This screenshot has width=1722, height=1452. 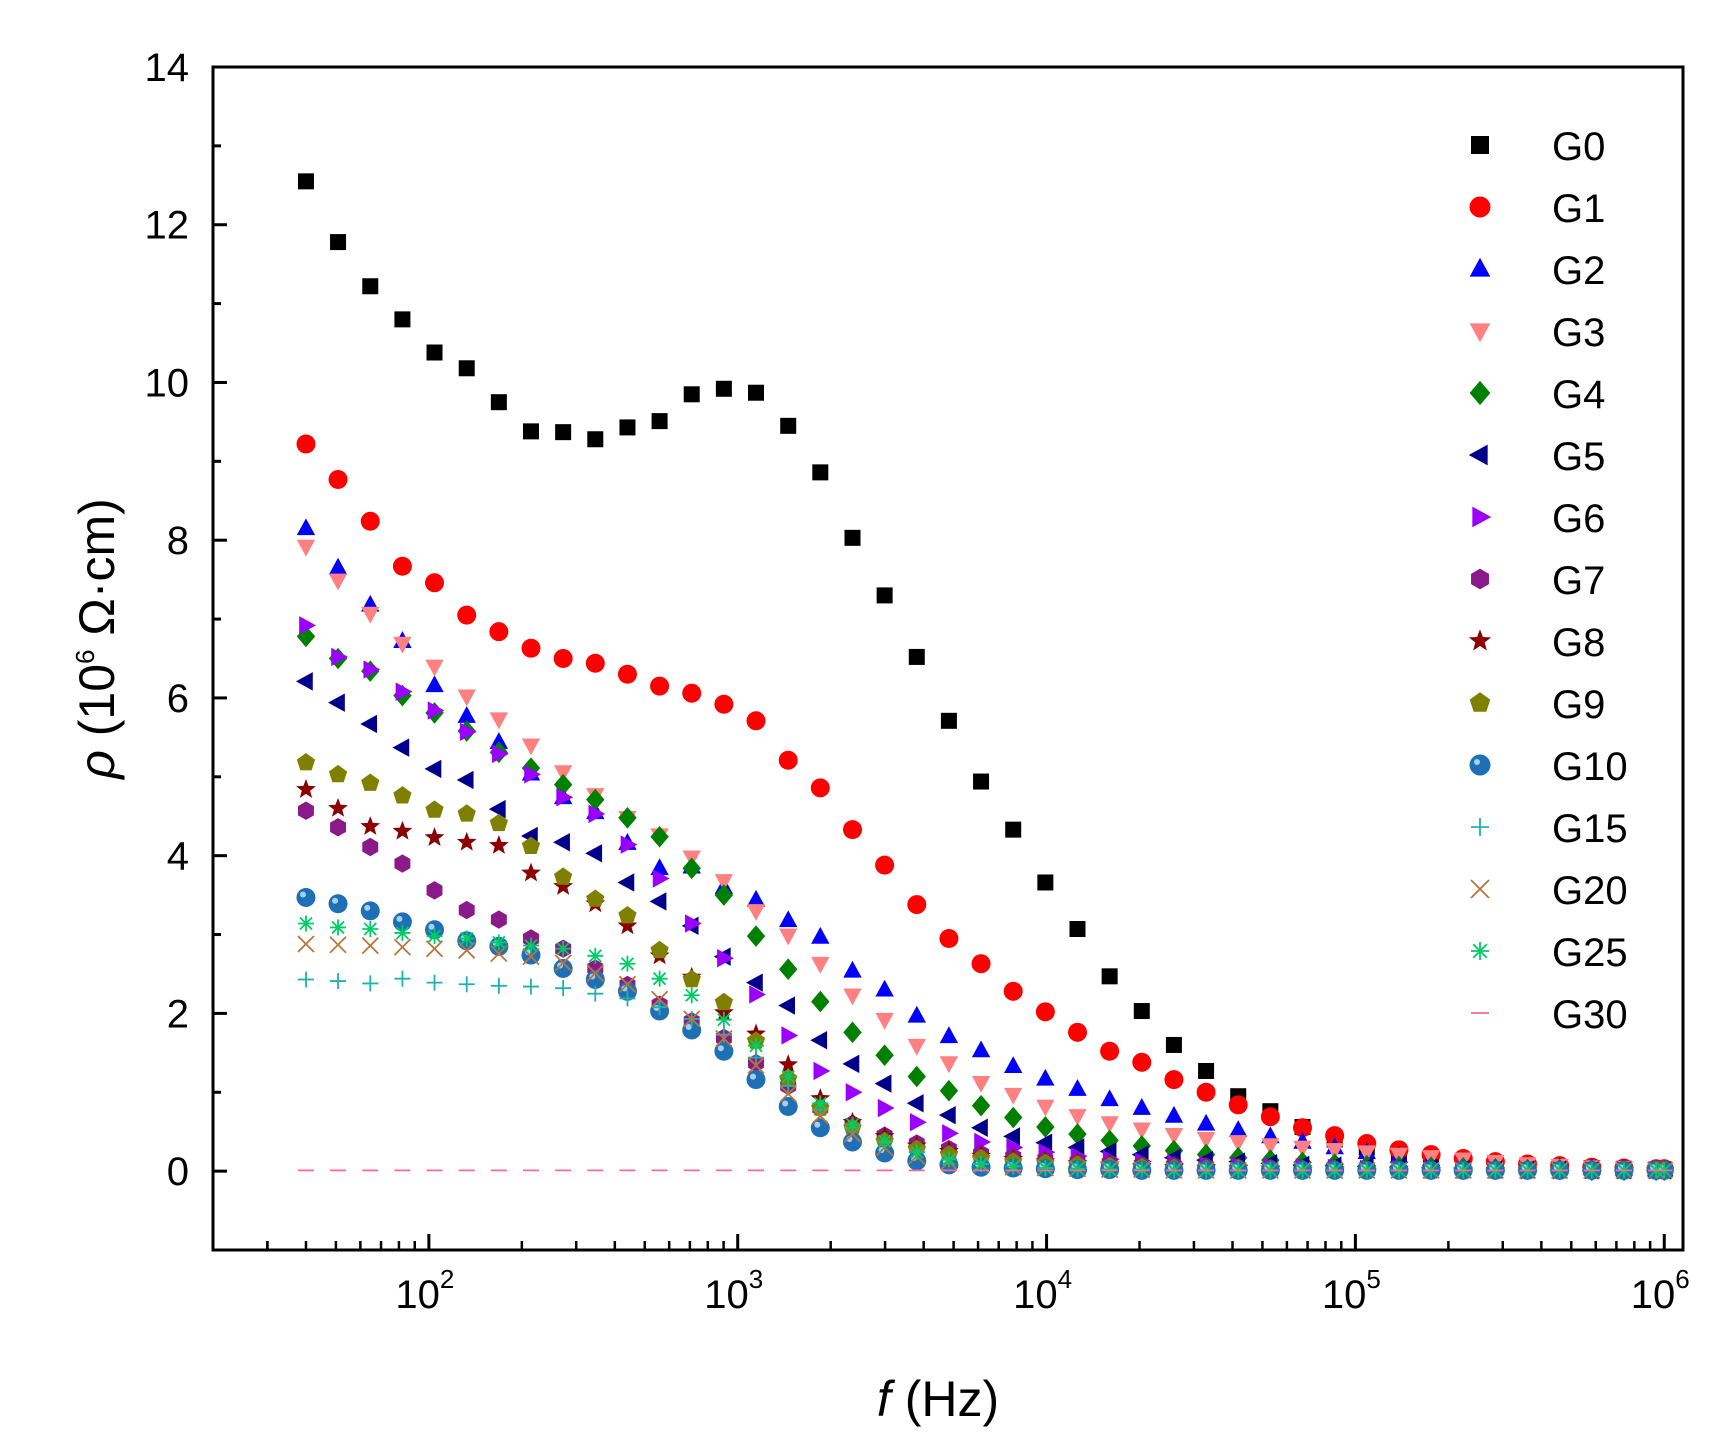 I want to click on legend-item-g7: G7, so click(x=1538, y=581).